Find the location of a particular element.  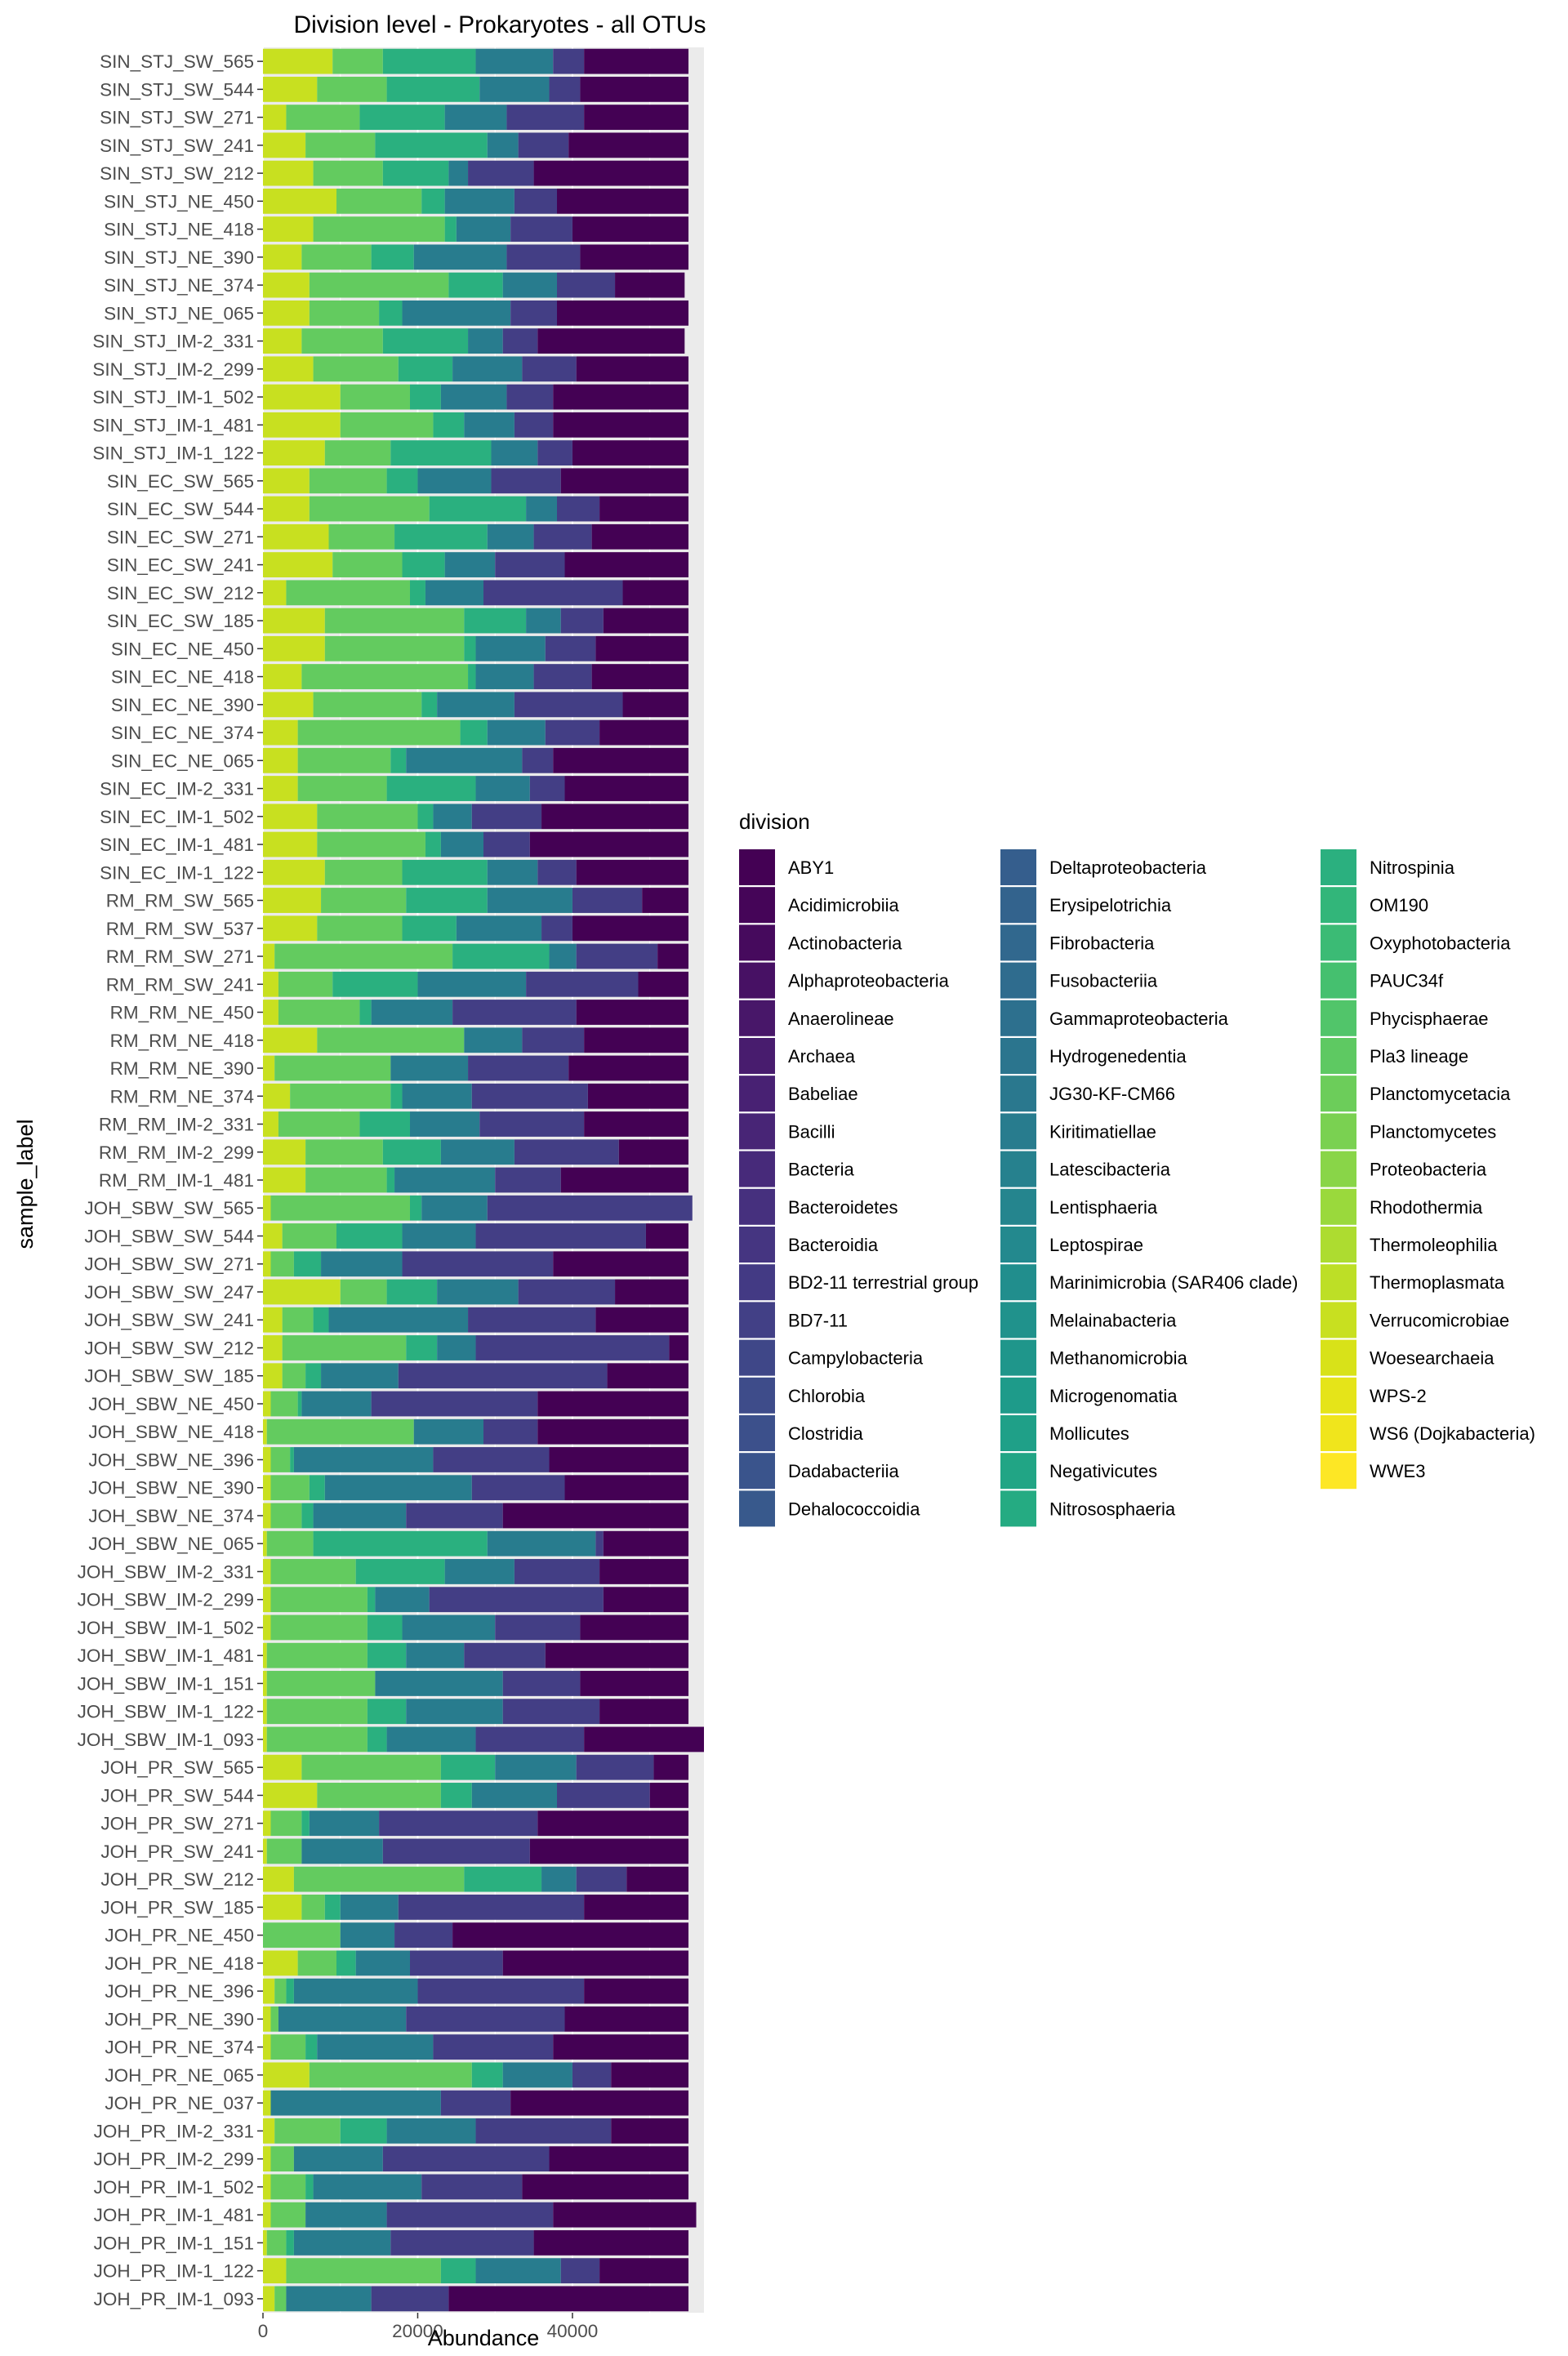

y-tick-label: SIN_STJ_IM-1_122 is located at coordinates (173, 454).